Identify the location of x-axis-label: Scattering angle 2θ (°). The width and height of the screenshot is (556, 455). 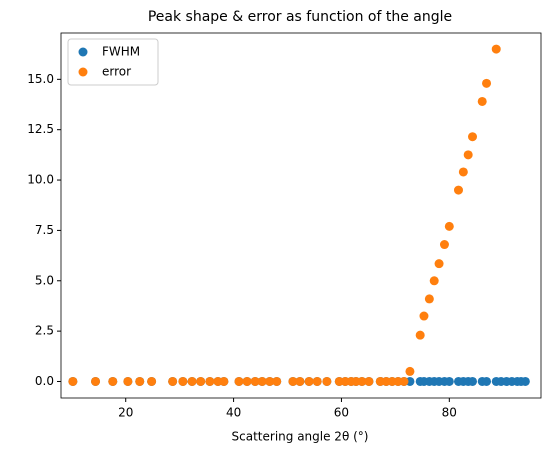
(300, 437).